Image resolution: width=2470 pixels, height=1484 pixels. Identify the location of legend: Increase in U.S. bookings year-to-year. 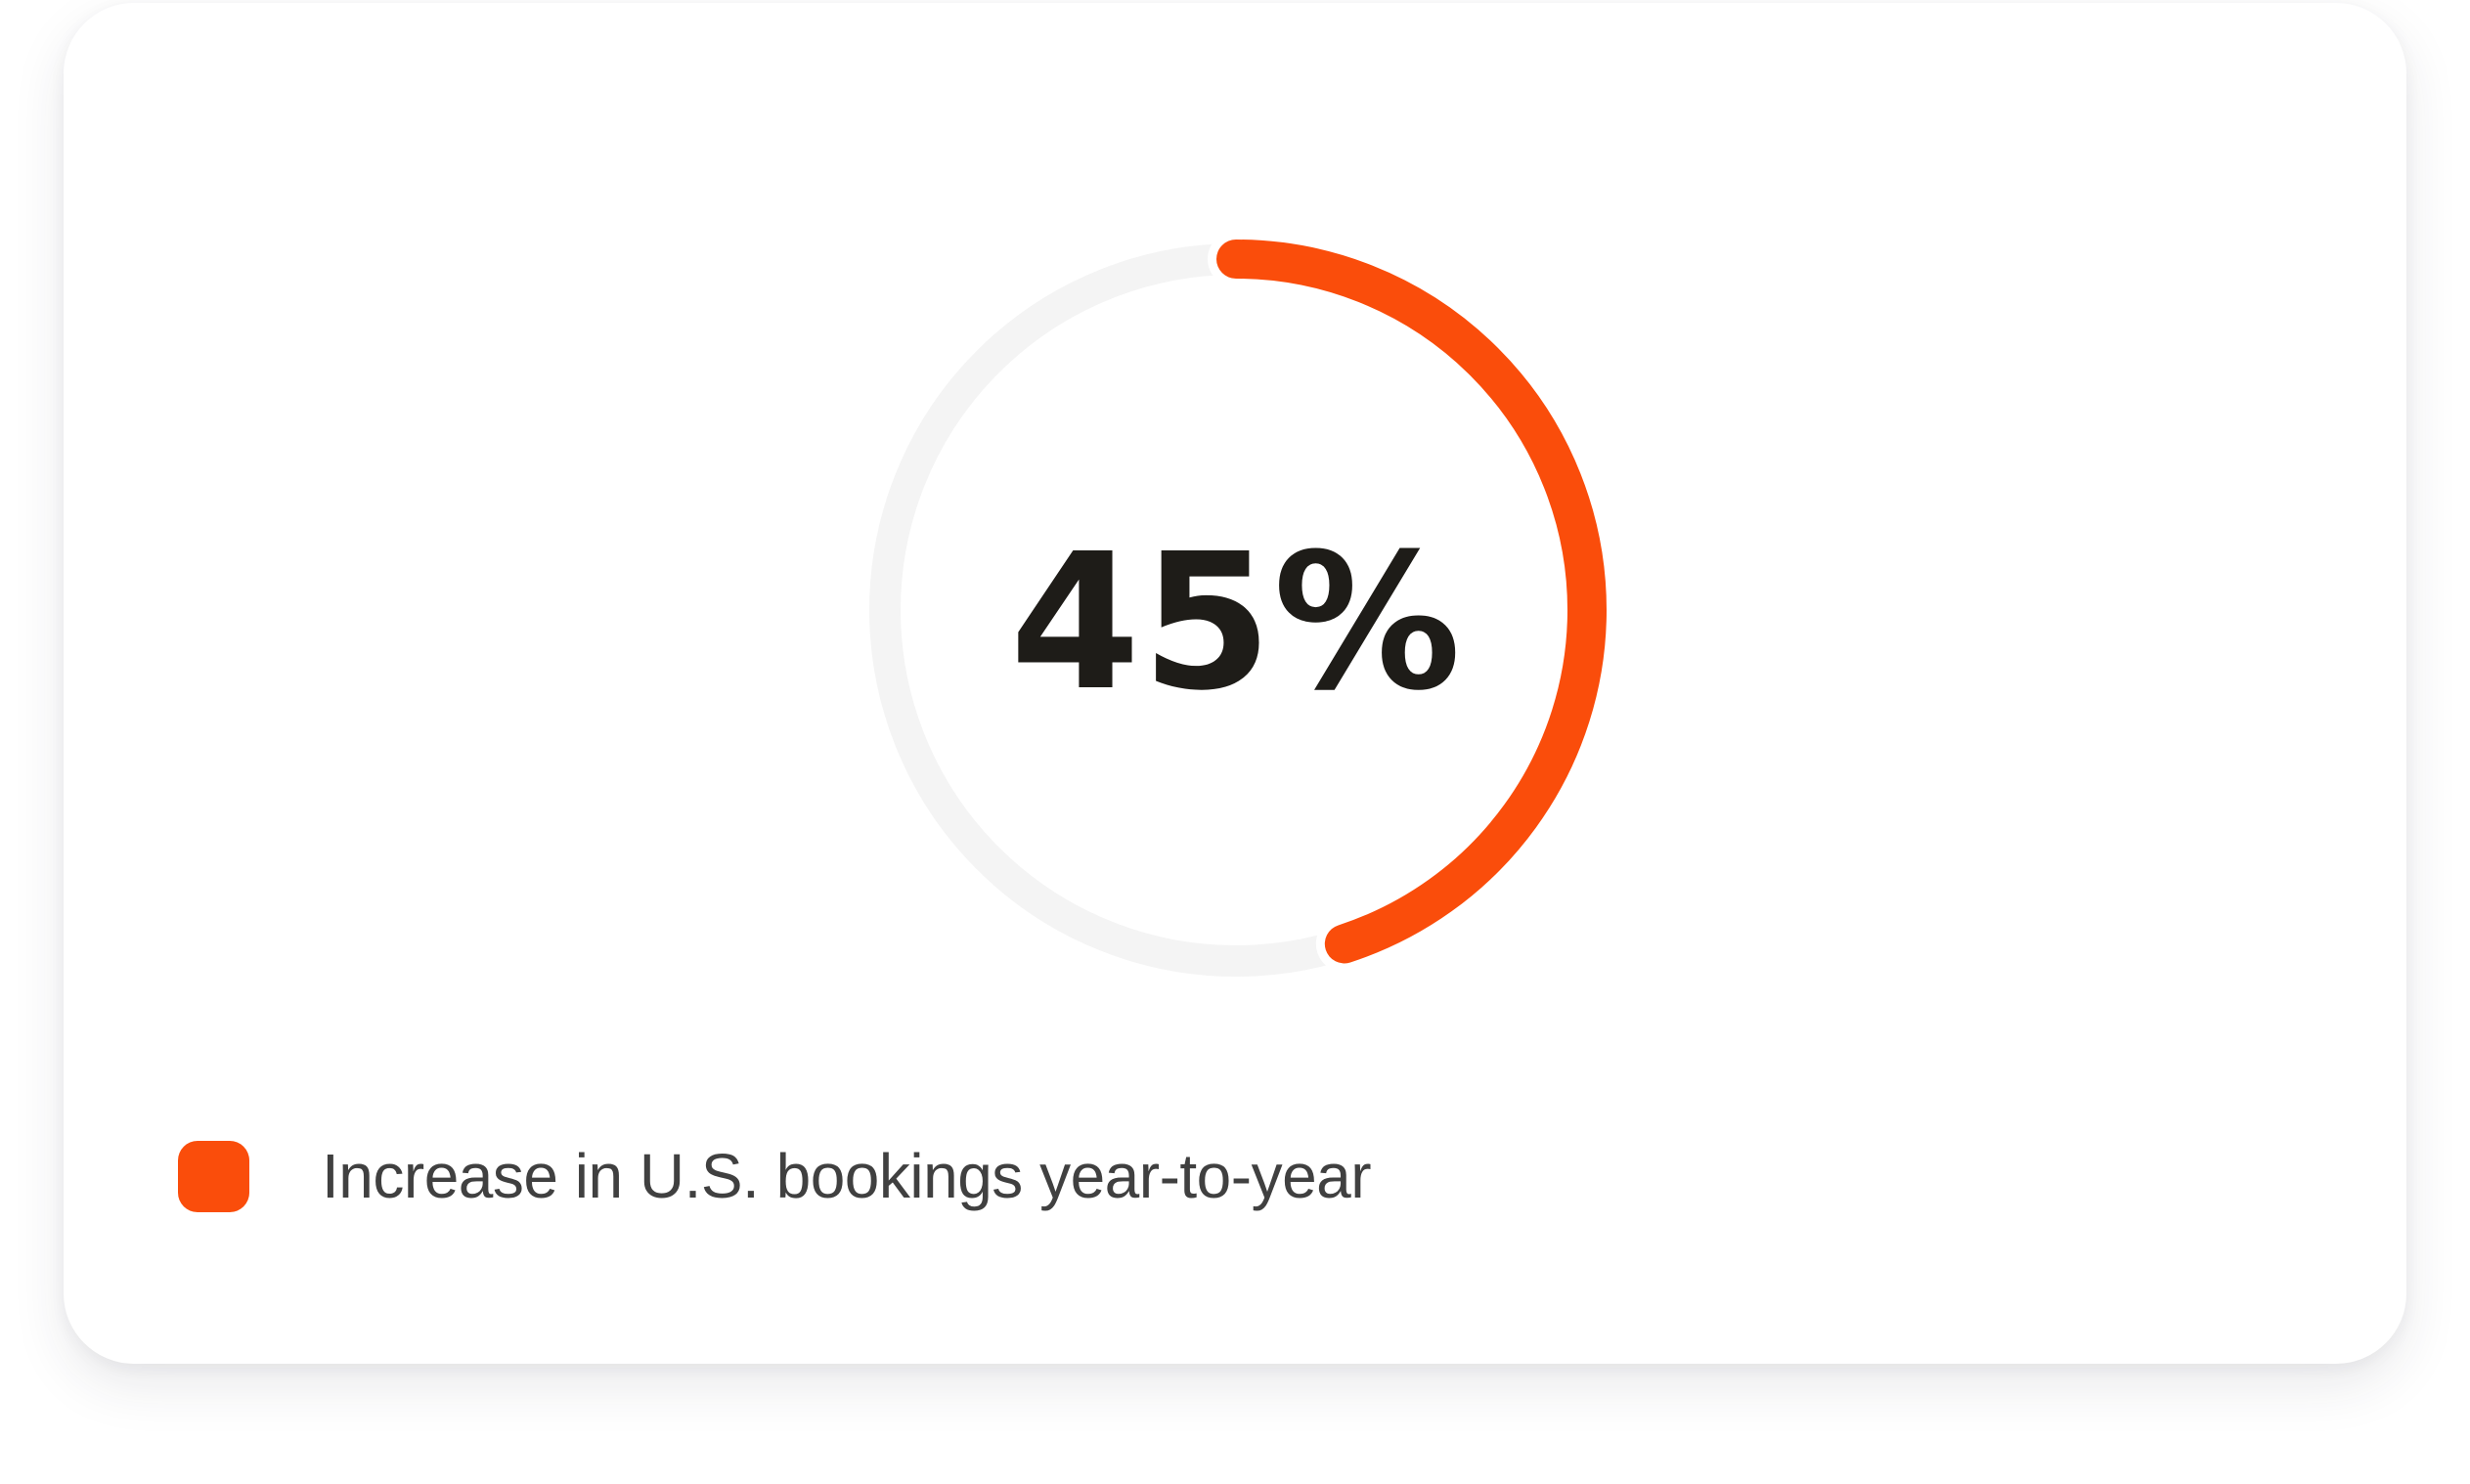
(775, 1176).